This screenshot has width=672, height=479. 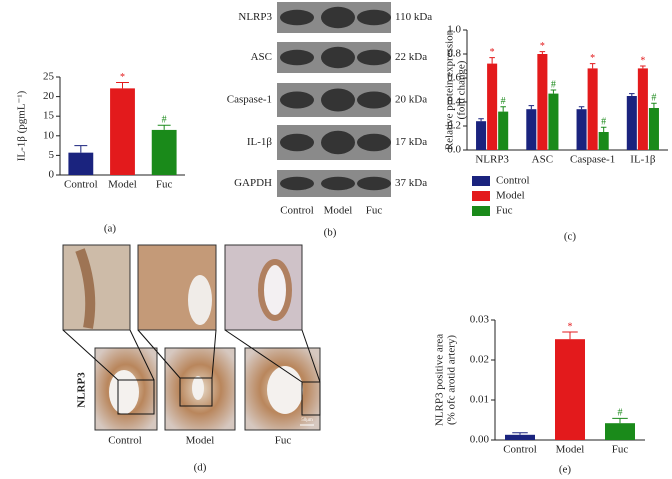 I want to click on y-tick-label: 0.00, so click(x=480, y=440).